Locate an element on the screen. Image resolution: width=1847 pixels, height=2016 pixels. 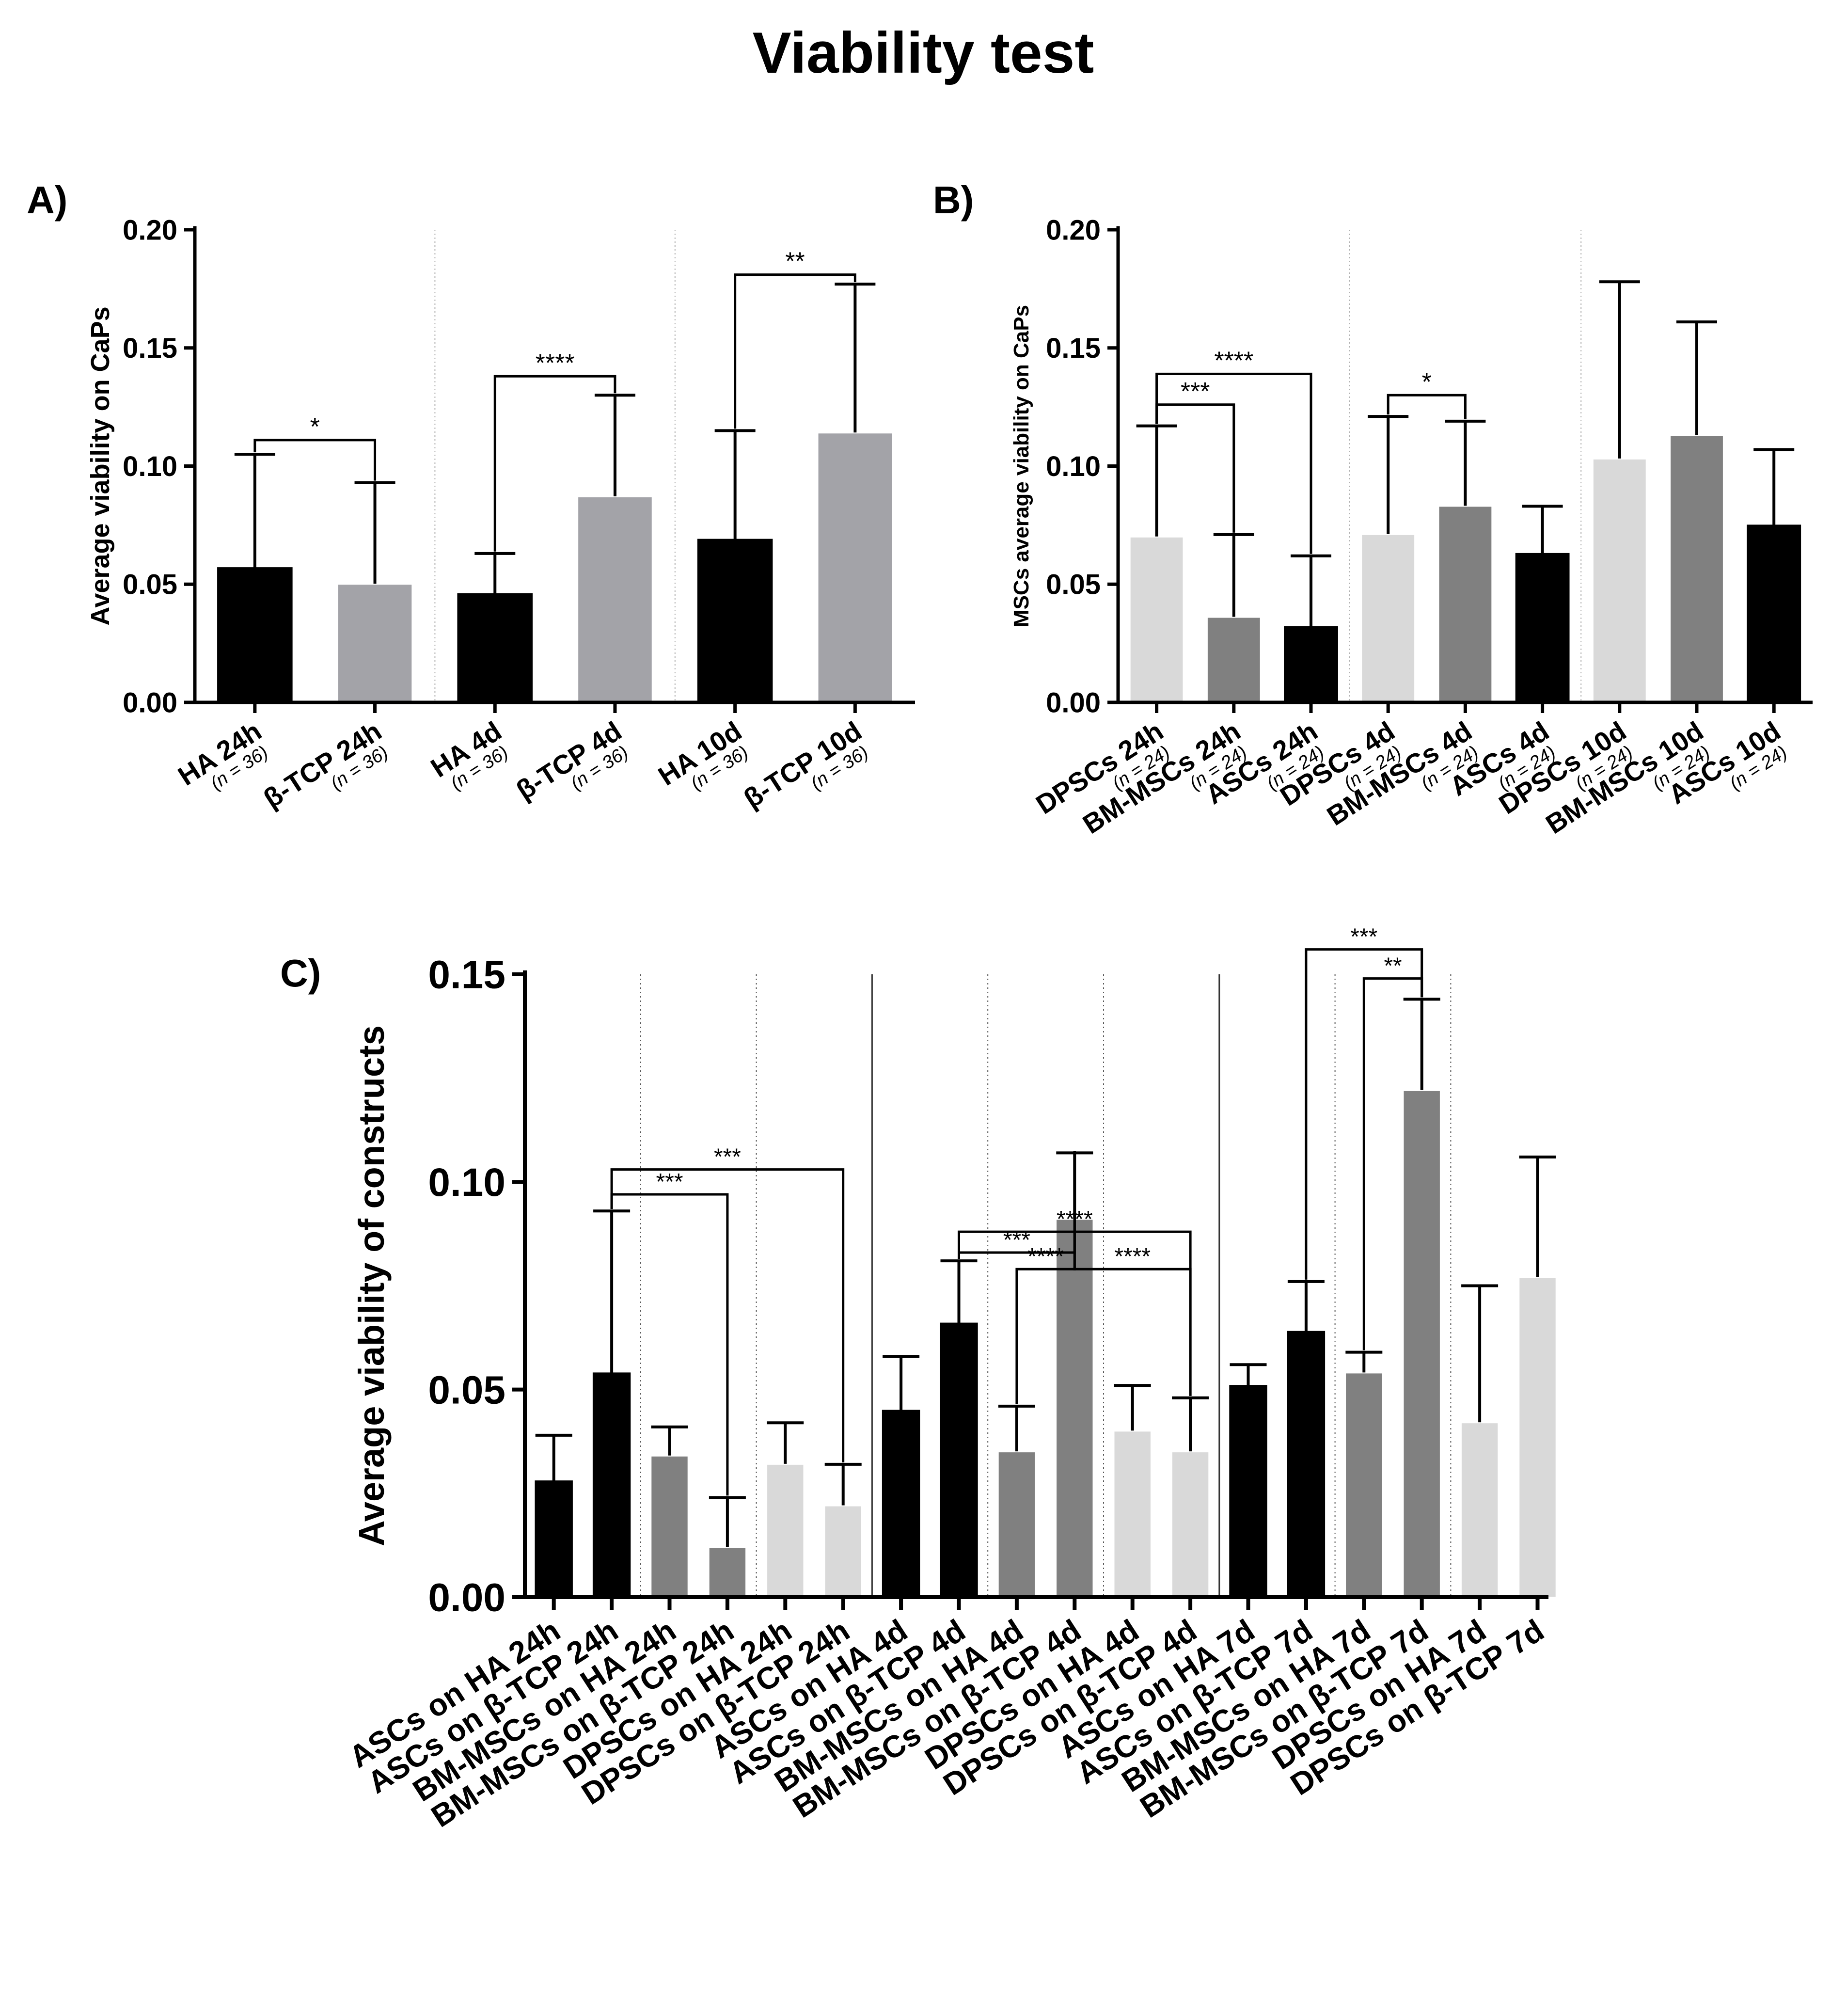
panel-label: A) is located at coordinates (47, 200).